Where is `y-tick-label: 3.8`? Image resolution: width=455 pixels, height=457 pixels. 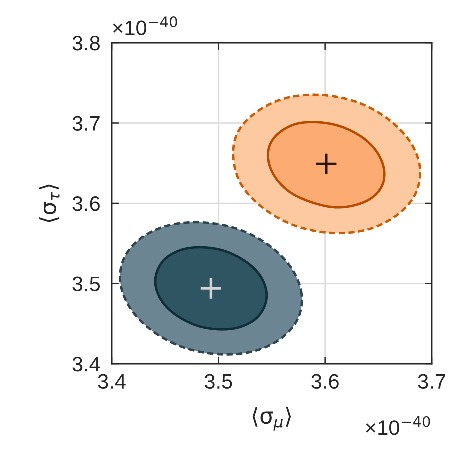
y-tick-label: 3.8 is located at coordinates (86, 43).